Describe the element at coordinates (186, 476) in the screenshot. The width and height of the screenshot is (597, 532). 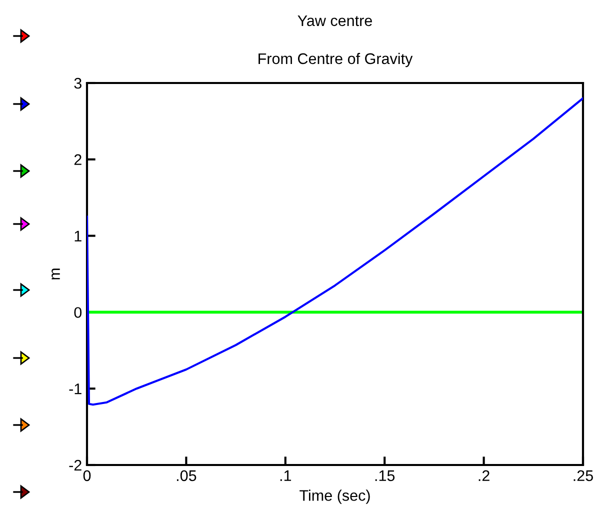
I see `x-tick-label: .05` at that location.